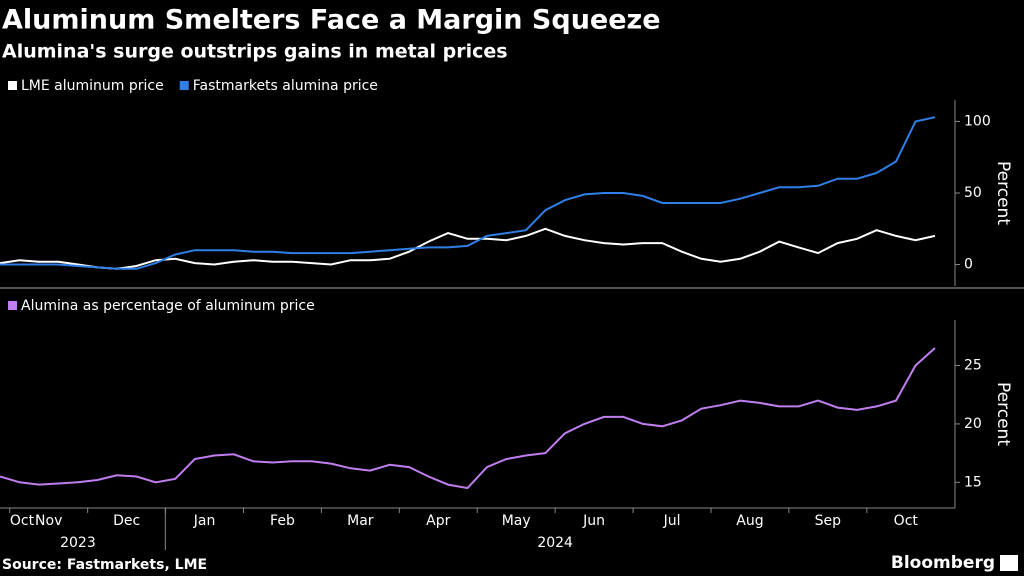 Image resolution: width=1024 pixels, height=576 pixels. Describe the element at coordinates (92, 86) in the screenshot. I see `legend-label: LME aluminum price` at that location.